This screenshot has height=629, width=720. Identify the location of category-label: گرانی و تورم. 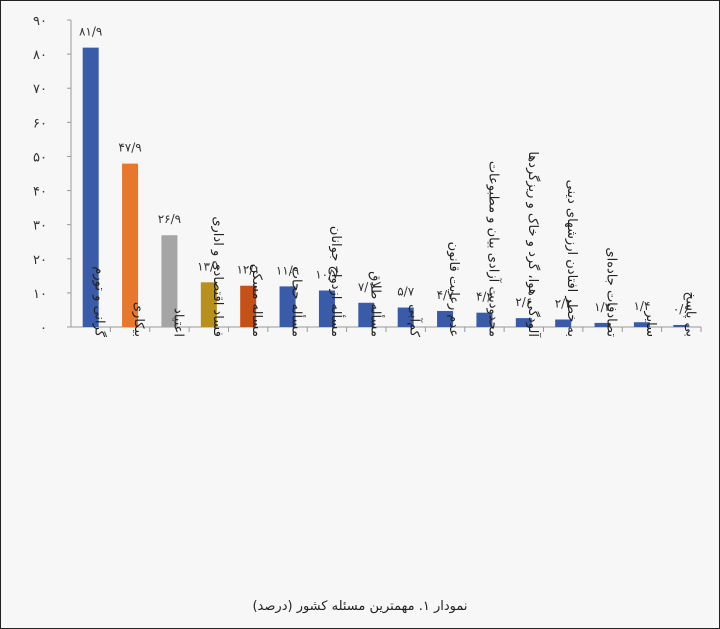
(100, 301).